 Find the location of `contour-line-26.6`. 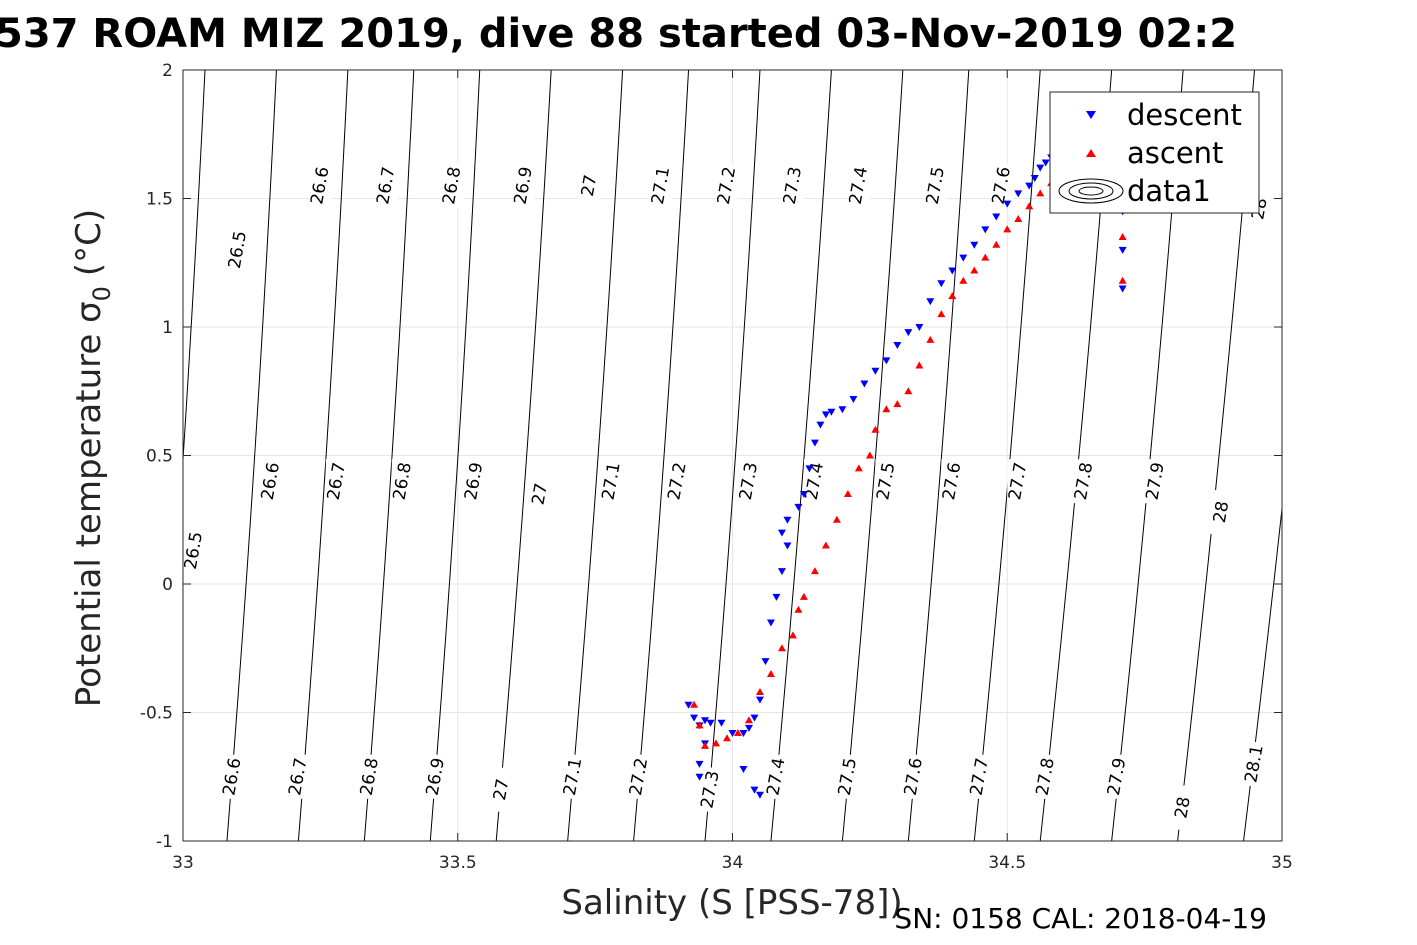

contour-line-26.6 is located at coordinates (251, 455).